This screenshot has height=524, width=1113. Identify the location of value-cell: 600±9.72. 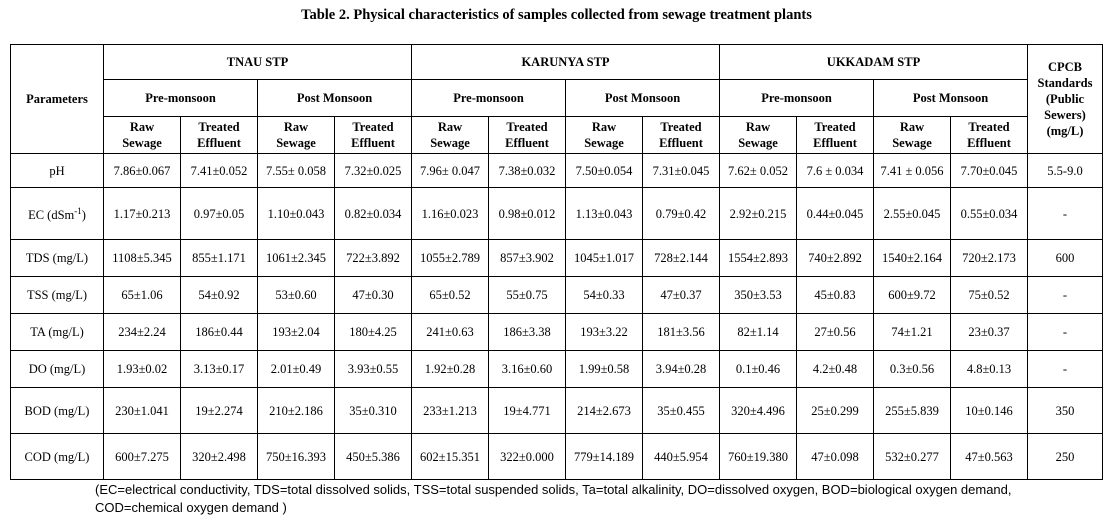
(912, 295).